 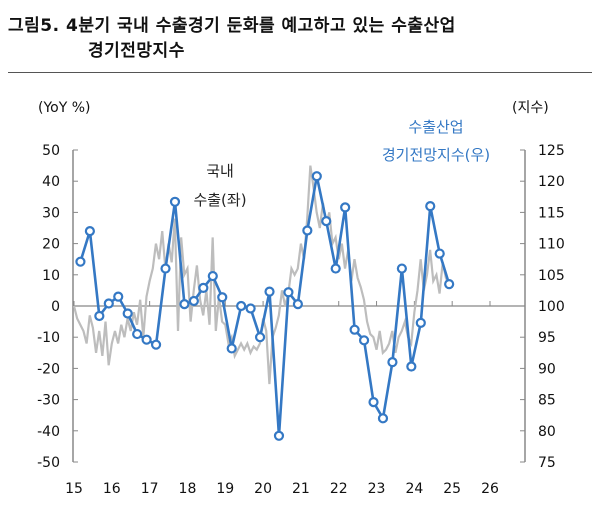 What do you see at coordinates (64, 108) in the screenshot?
I see `left-axis-label: (YoY %)` at bounding box center [64, 108].